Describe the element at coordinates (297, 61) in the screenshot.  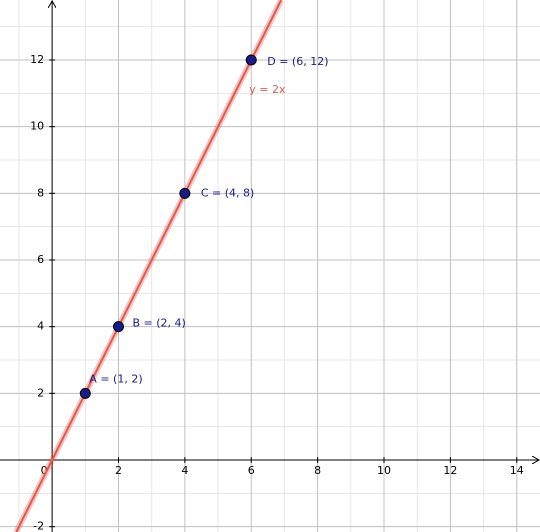
I see `point-label: D = (6, 12)` at that location.